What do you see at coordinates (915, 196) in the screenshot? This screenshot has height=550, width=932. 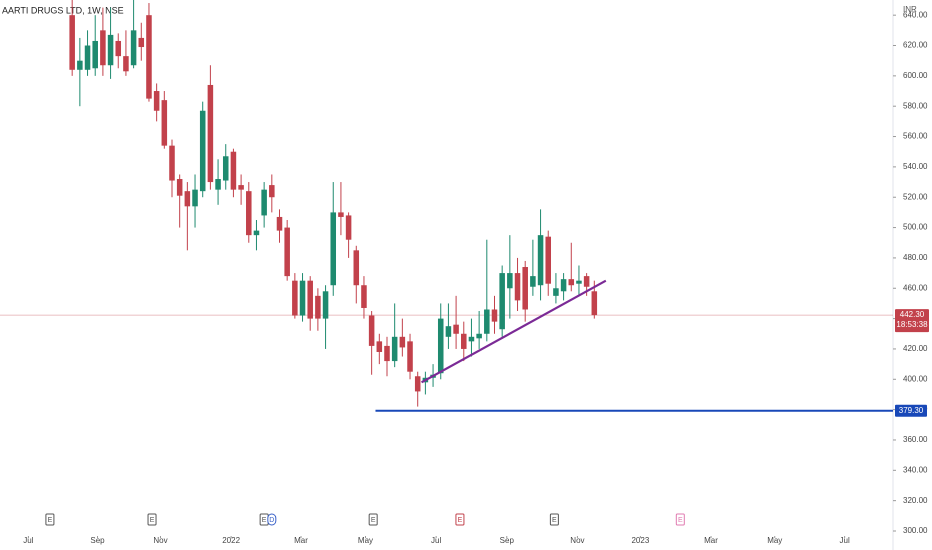 I see `y-tick-label: 520.00` at bounding box center [915, 196].